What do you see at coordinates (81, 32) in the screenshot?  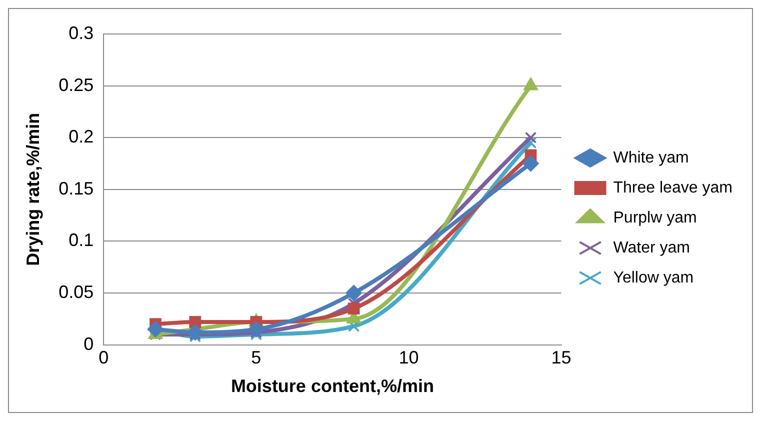 I see `y-tick-label: 0.3` at bounding box center [81, 32].